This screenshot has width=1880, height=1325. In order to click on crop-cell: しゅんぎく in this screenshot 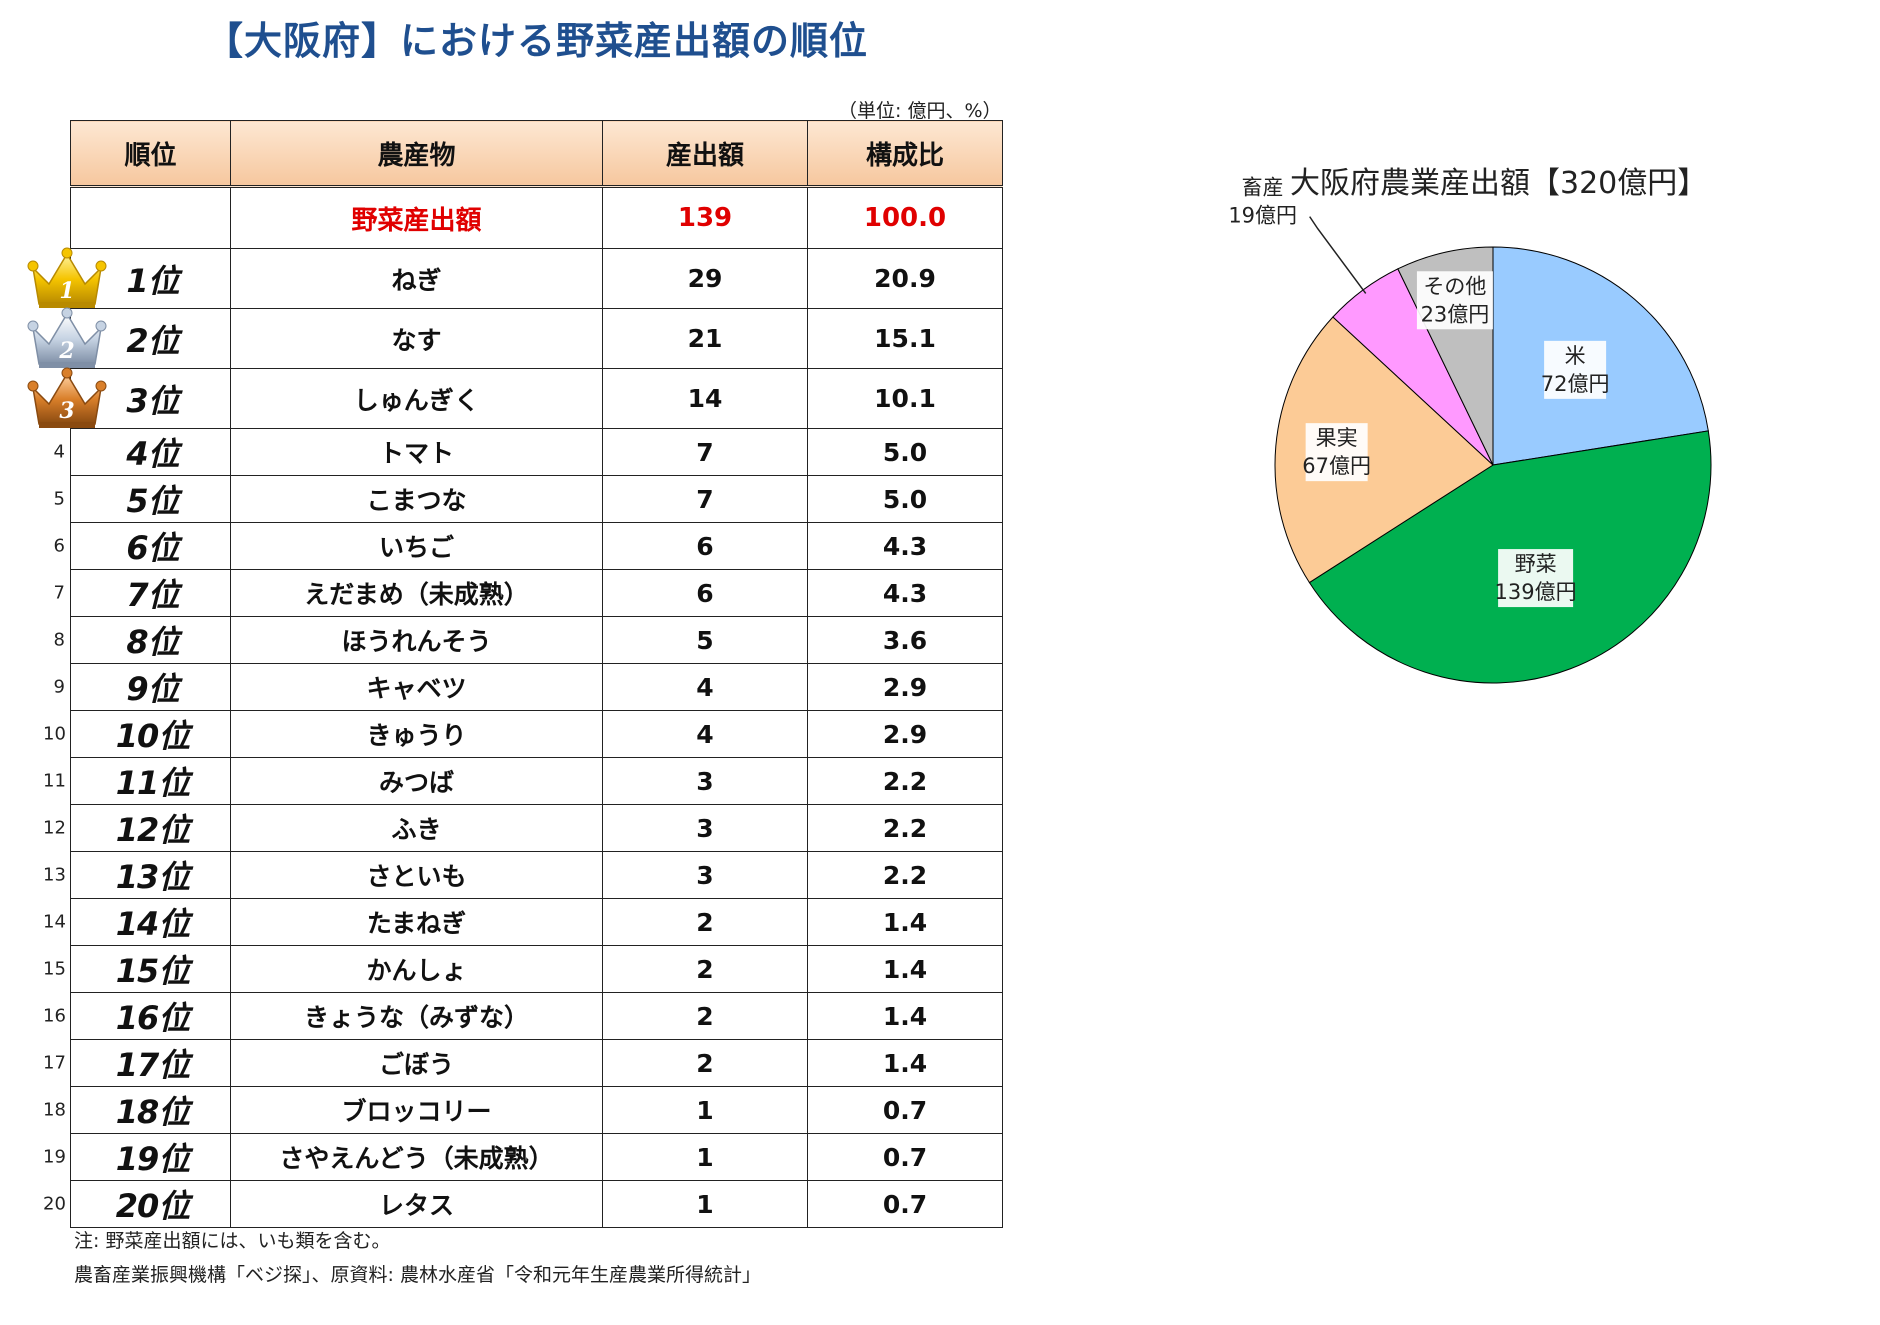, I will do `click(416, 398)`.